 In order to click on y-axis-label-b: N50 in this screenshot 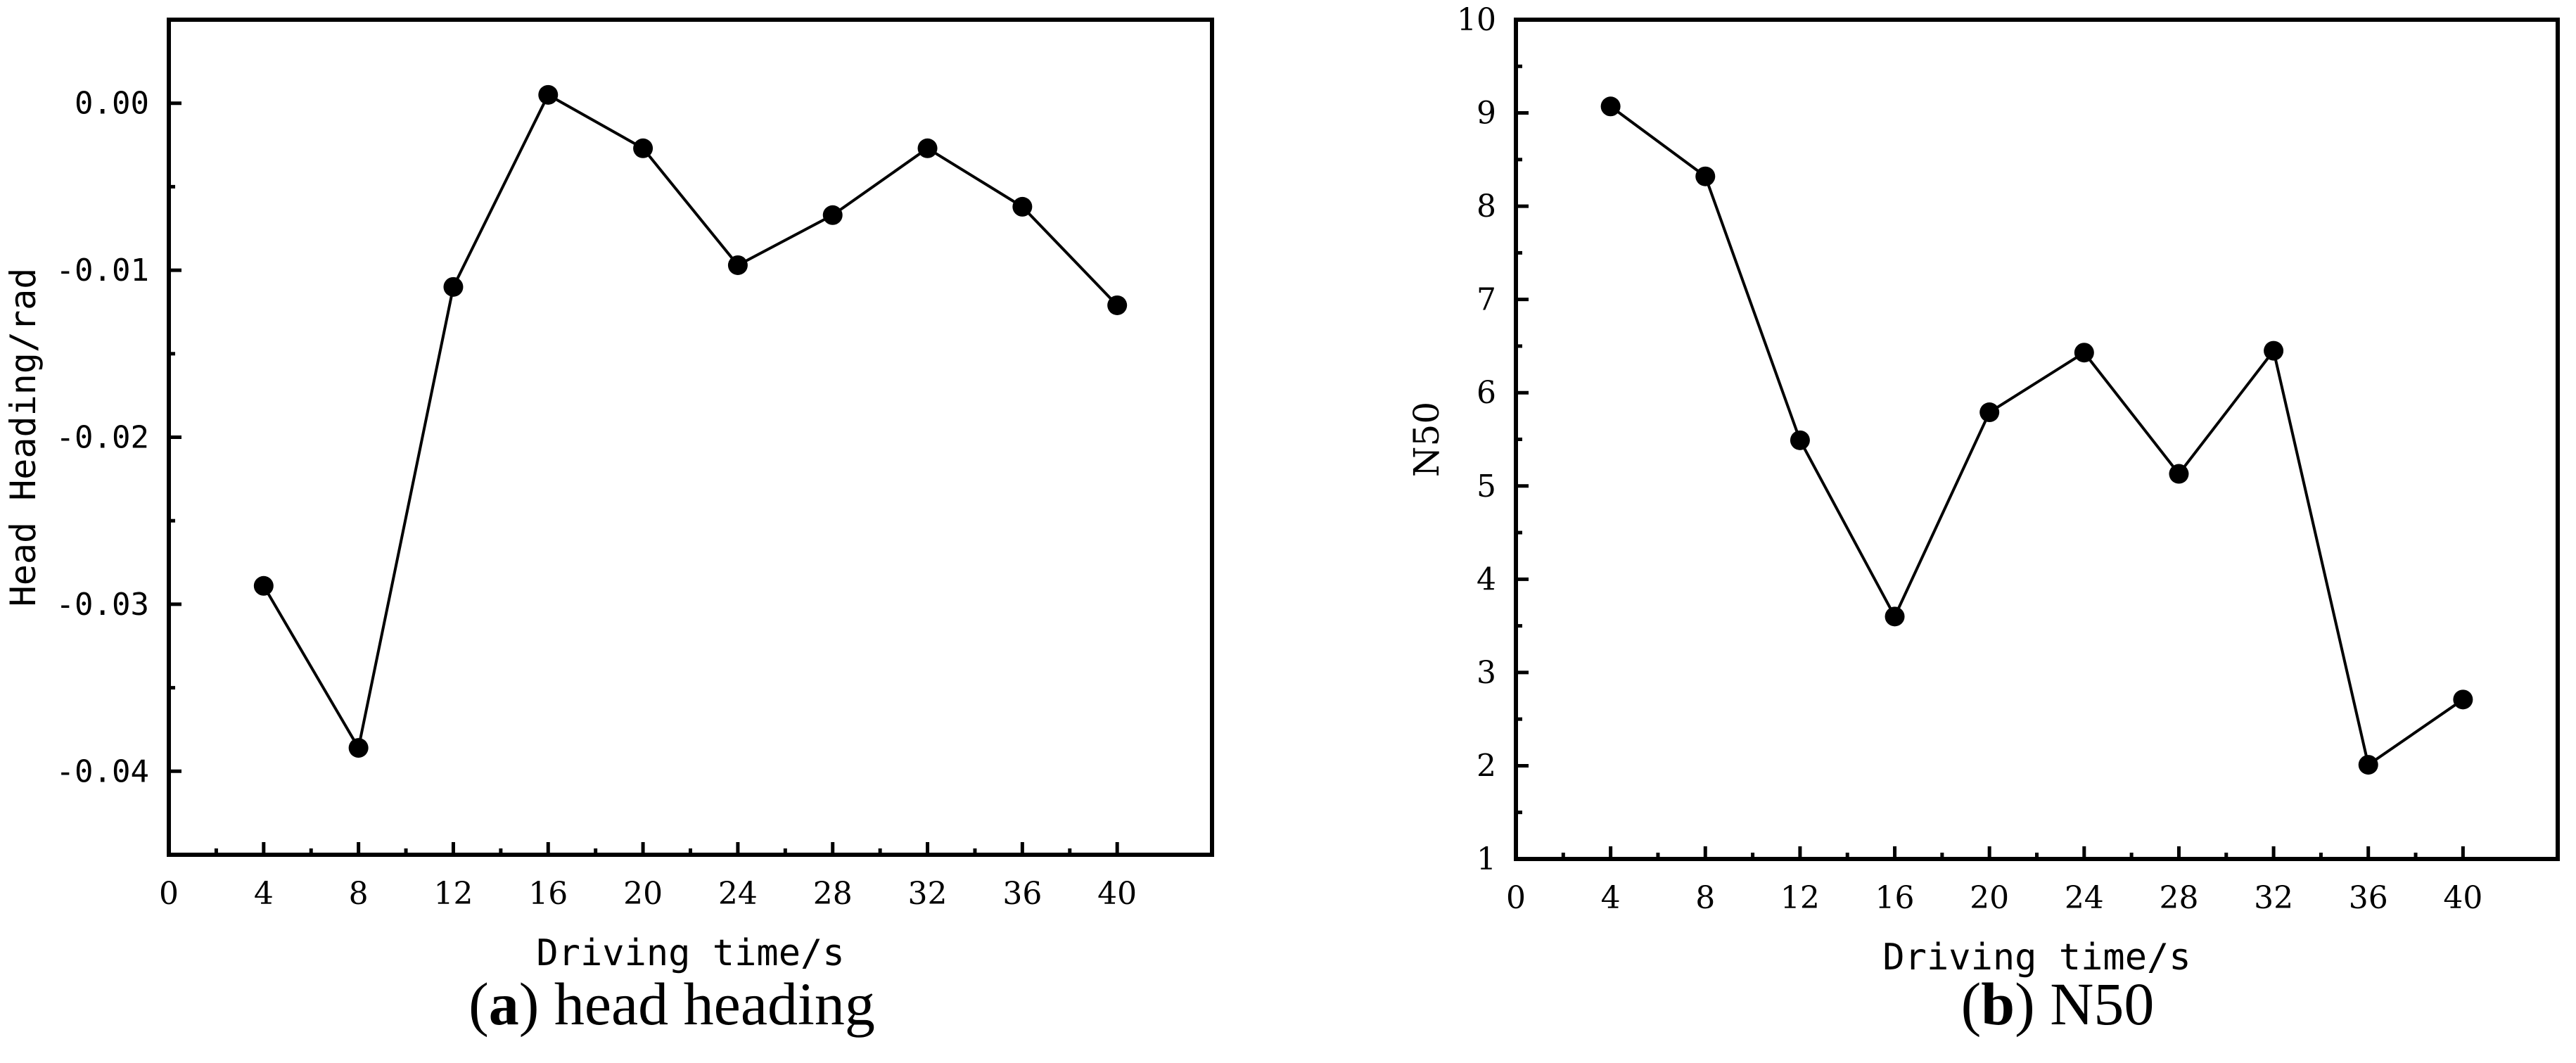, I will do `click(1426, 440)`.